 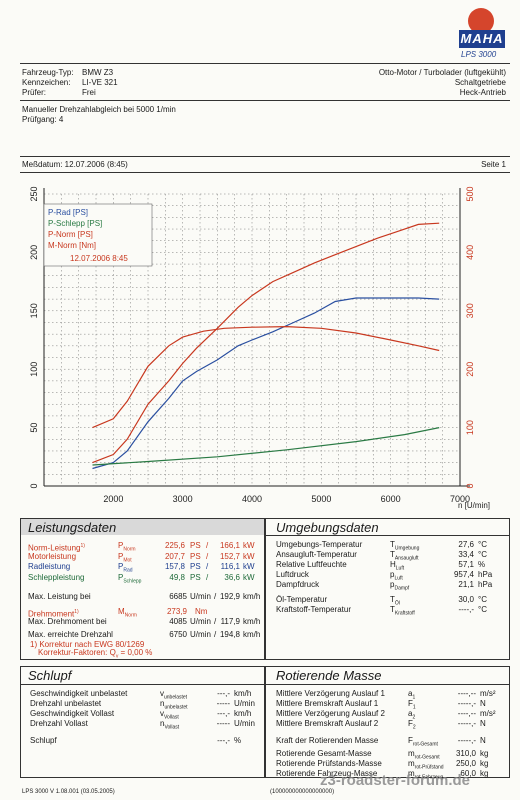 I want to click on schlupf-row-symbol: nVollast, so click(x=170, y=725).